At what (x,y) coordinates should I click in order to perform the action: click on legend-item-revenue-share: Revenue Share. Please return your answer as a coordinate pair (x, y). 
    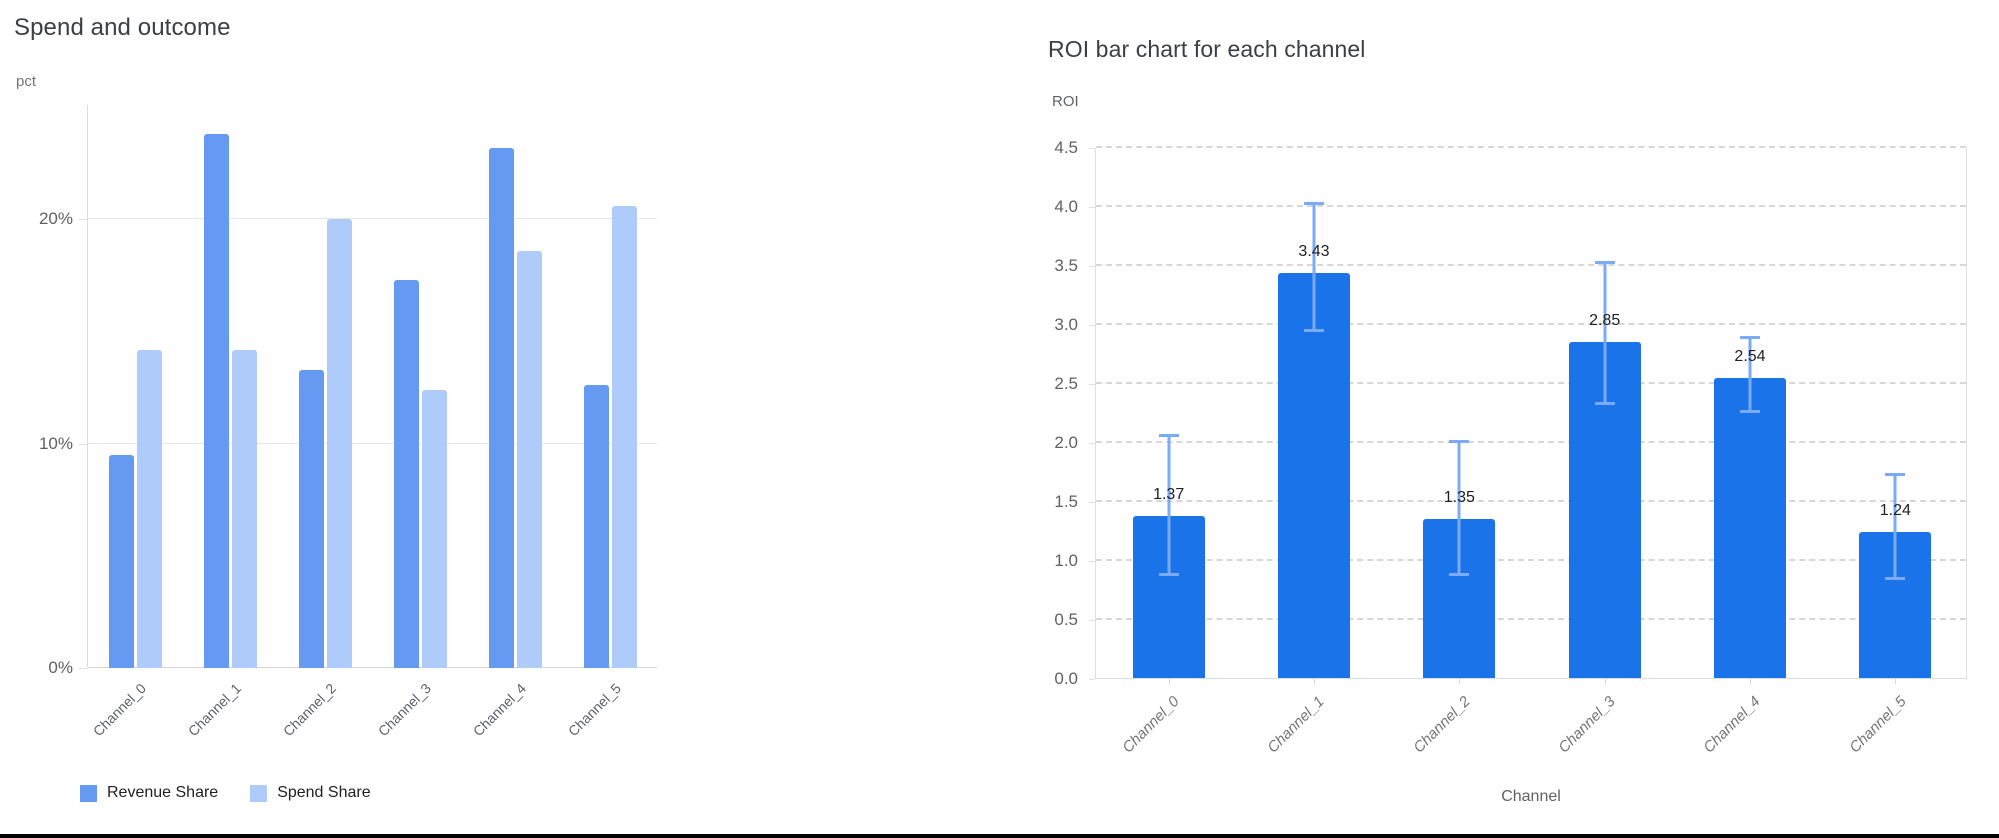
    Looking at the image, I should click on (149, 793).